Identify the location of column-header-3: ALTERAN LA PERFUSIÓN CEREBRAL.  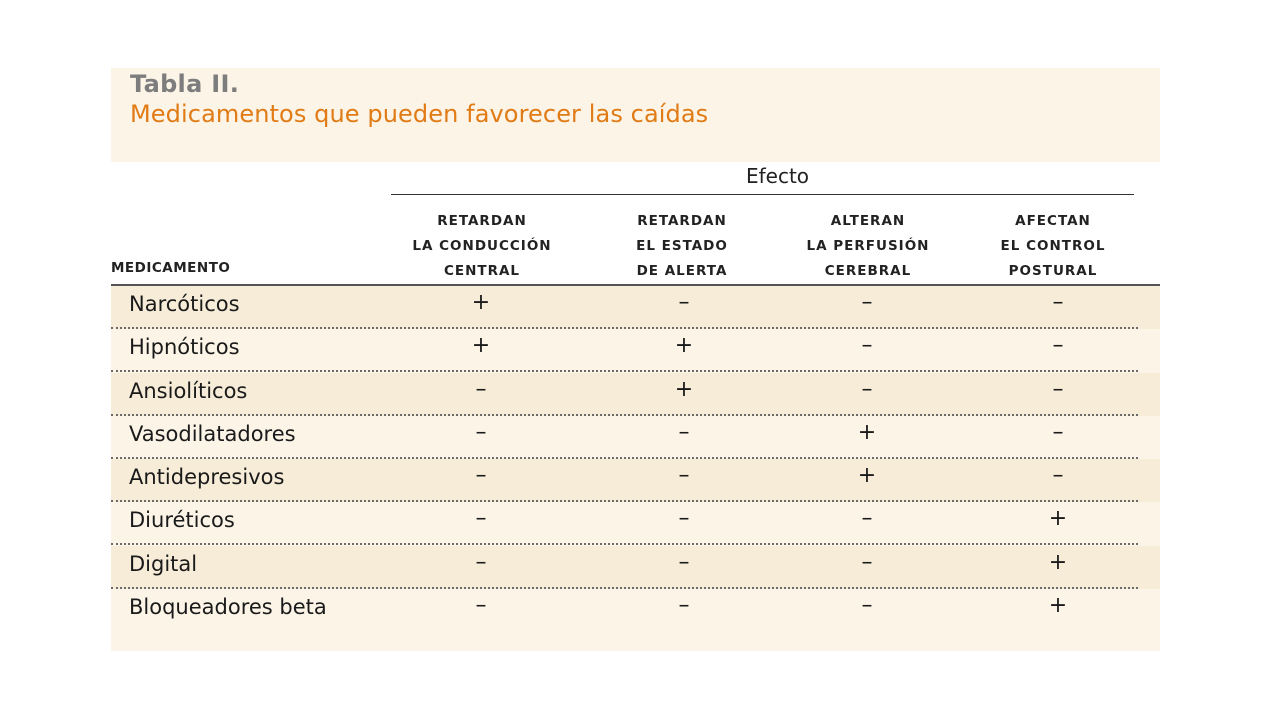
(868, 246).